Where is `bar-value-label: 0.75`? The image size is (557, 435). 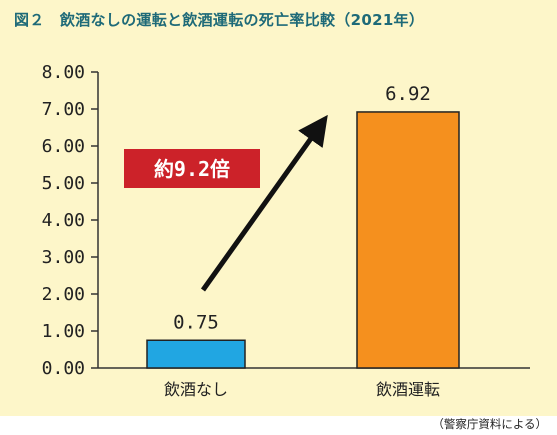
bar-value-label: 0.75 is located at coordinates (196, 322).